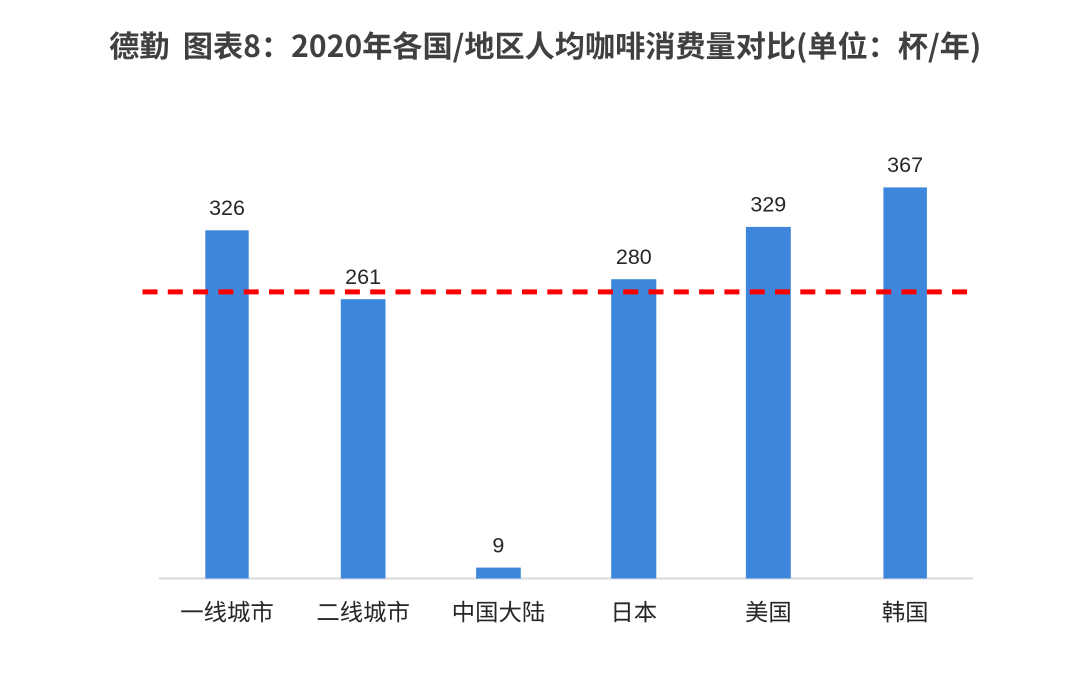 This screenshot has height=676, width=1080. I want to click on svg-text: 9, so click(498, 545).